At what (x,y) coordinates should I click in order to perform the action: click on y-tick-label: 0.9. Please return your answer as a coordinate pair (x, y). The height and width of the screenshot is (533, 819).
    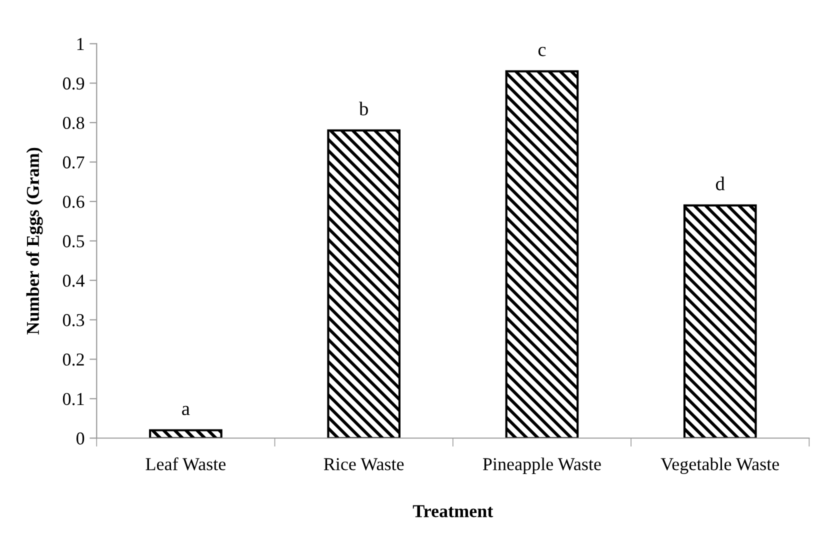
    Looking at the image, I should click on (73, 83).